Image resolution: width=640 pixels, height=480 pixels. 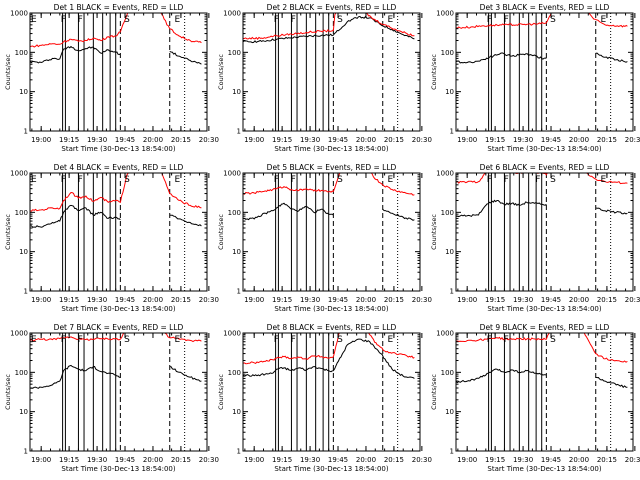 I want to click on chart-title: Det 7 BLACK = Events, RED = LLD, so click(x=119, y=327).